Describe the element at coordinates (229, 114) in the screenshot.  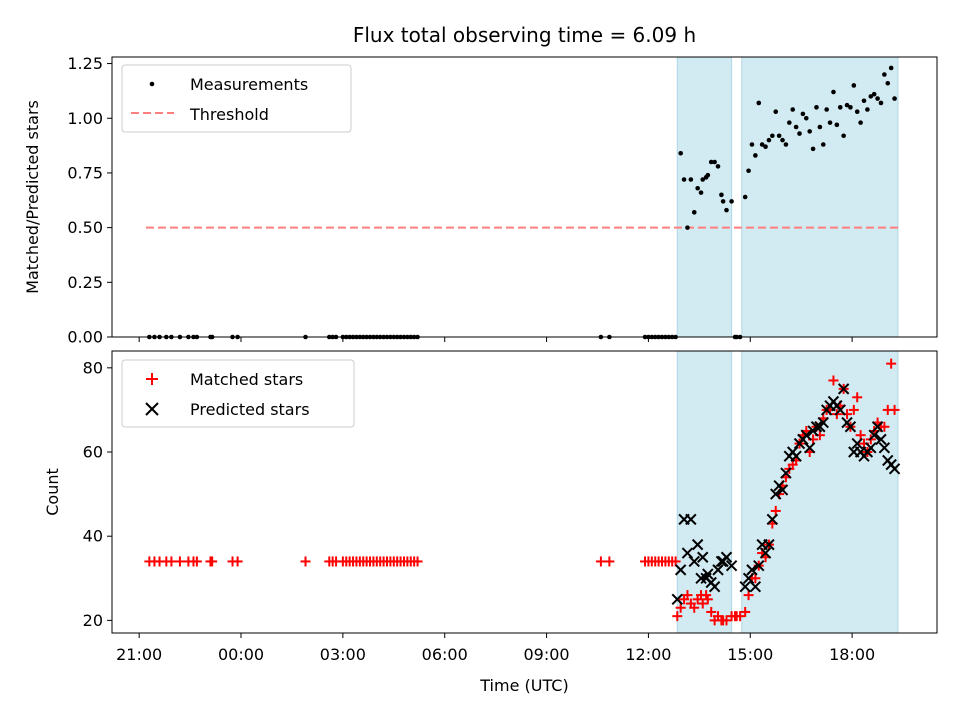
I see `legend-label-threshold: Threshold` at that location.